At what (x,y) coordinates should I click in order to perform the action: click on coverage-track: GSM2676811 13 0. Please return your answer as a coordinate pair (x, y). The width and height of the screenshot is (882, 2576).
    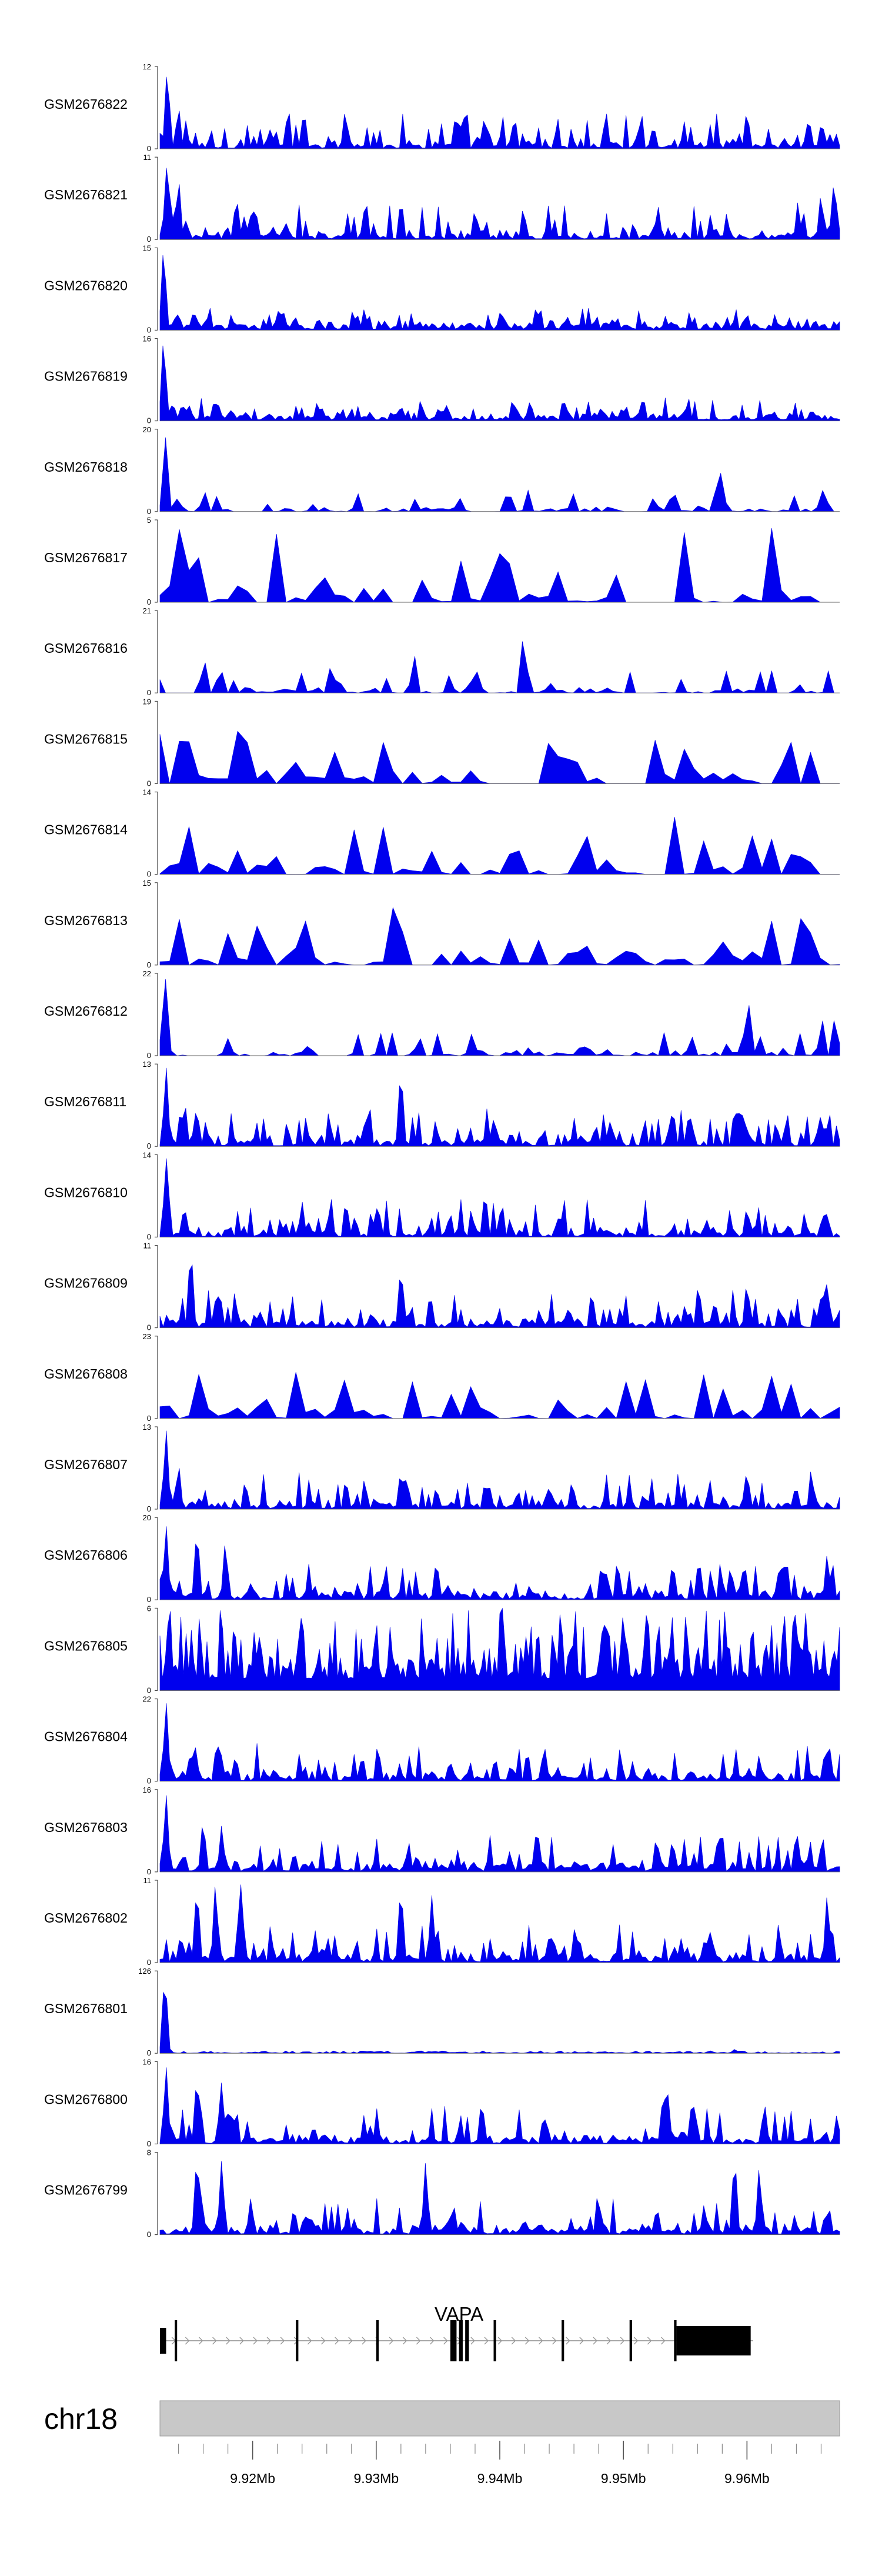
    Looking at the image, I should click on (442, 1105).